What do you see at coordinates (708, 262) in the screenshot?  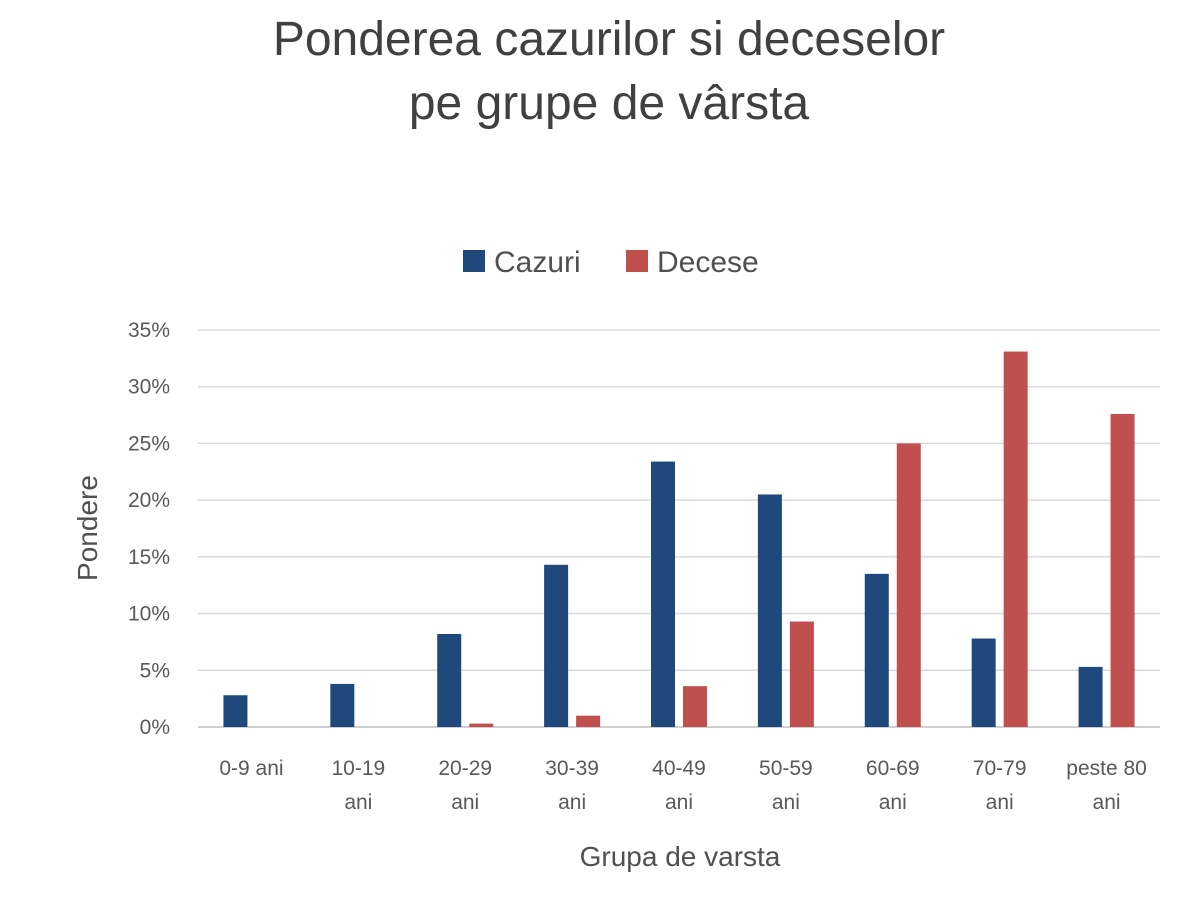 I see `legend-label-decese: Decese` at bounding box center [708, 262].